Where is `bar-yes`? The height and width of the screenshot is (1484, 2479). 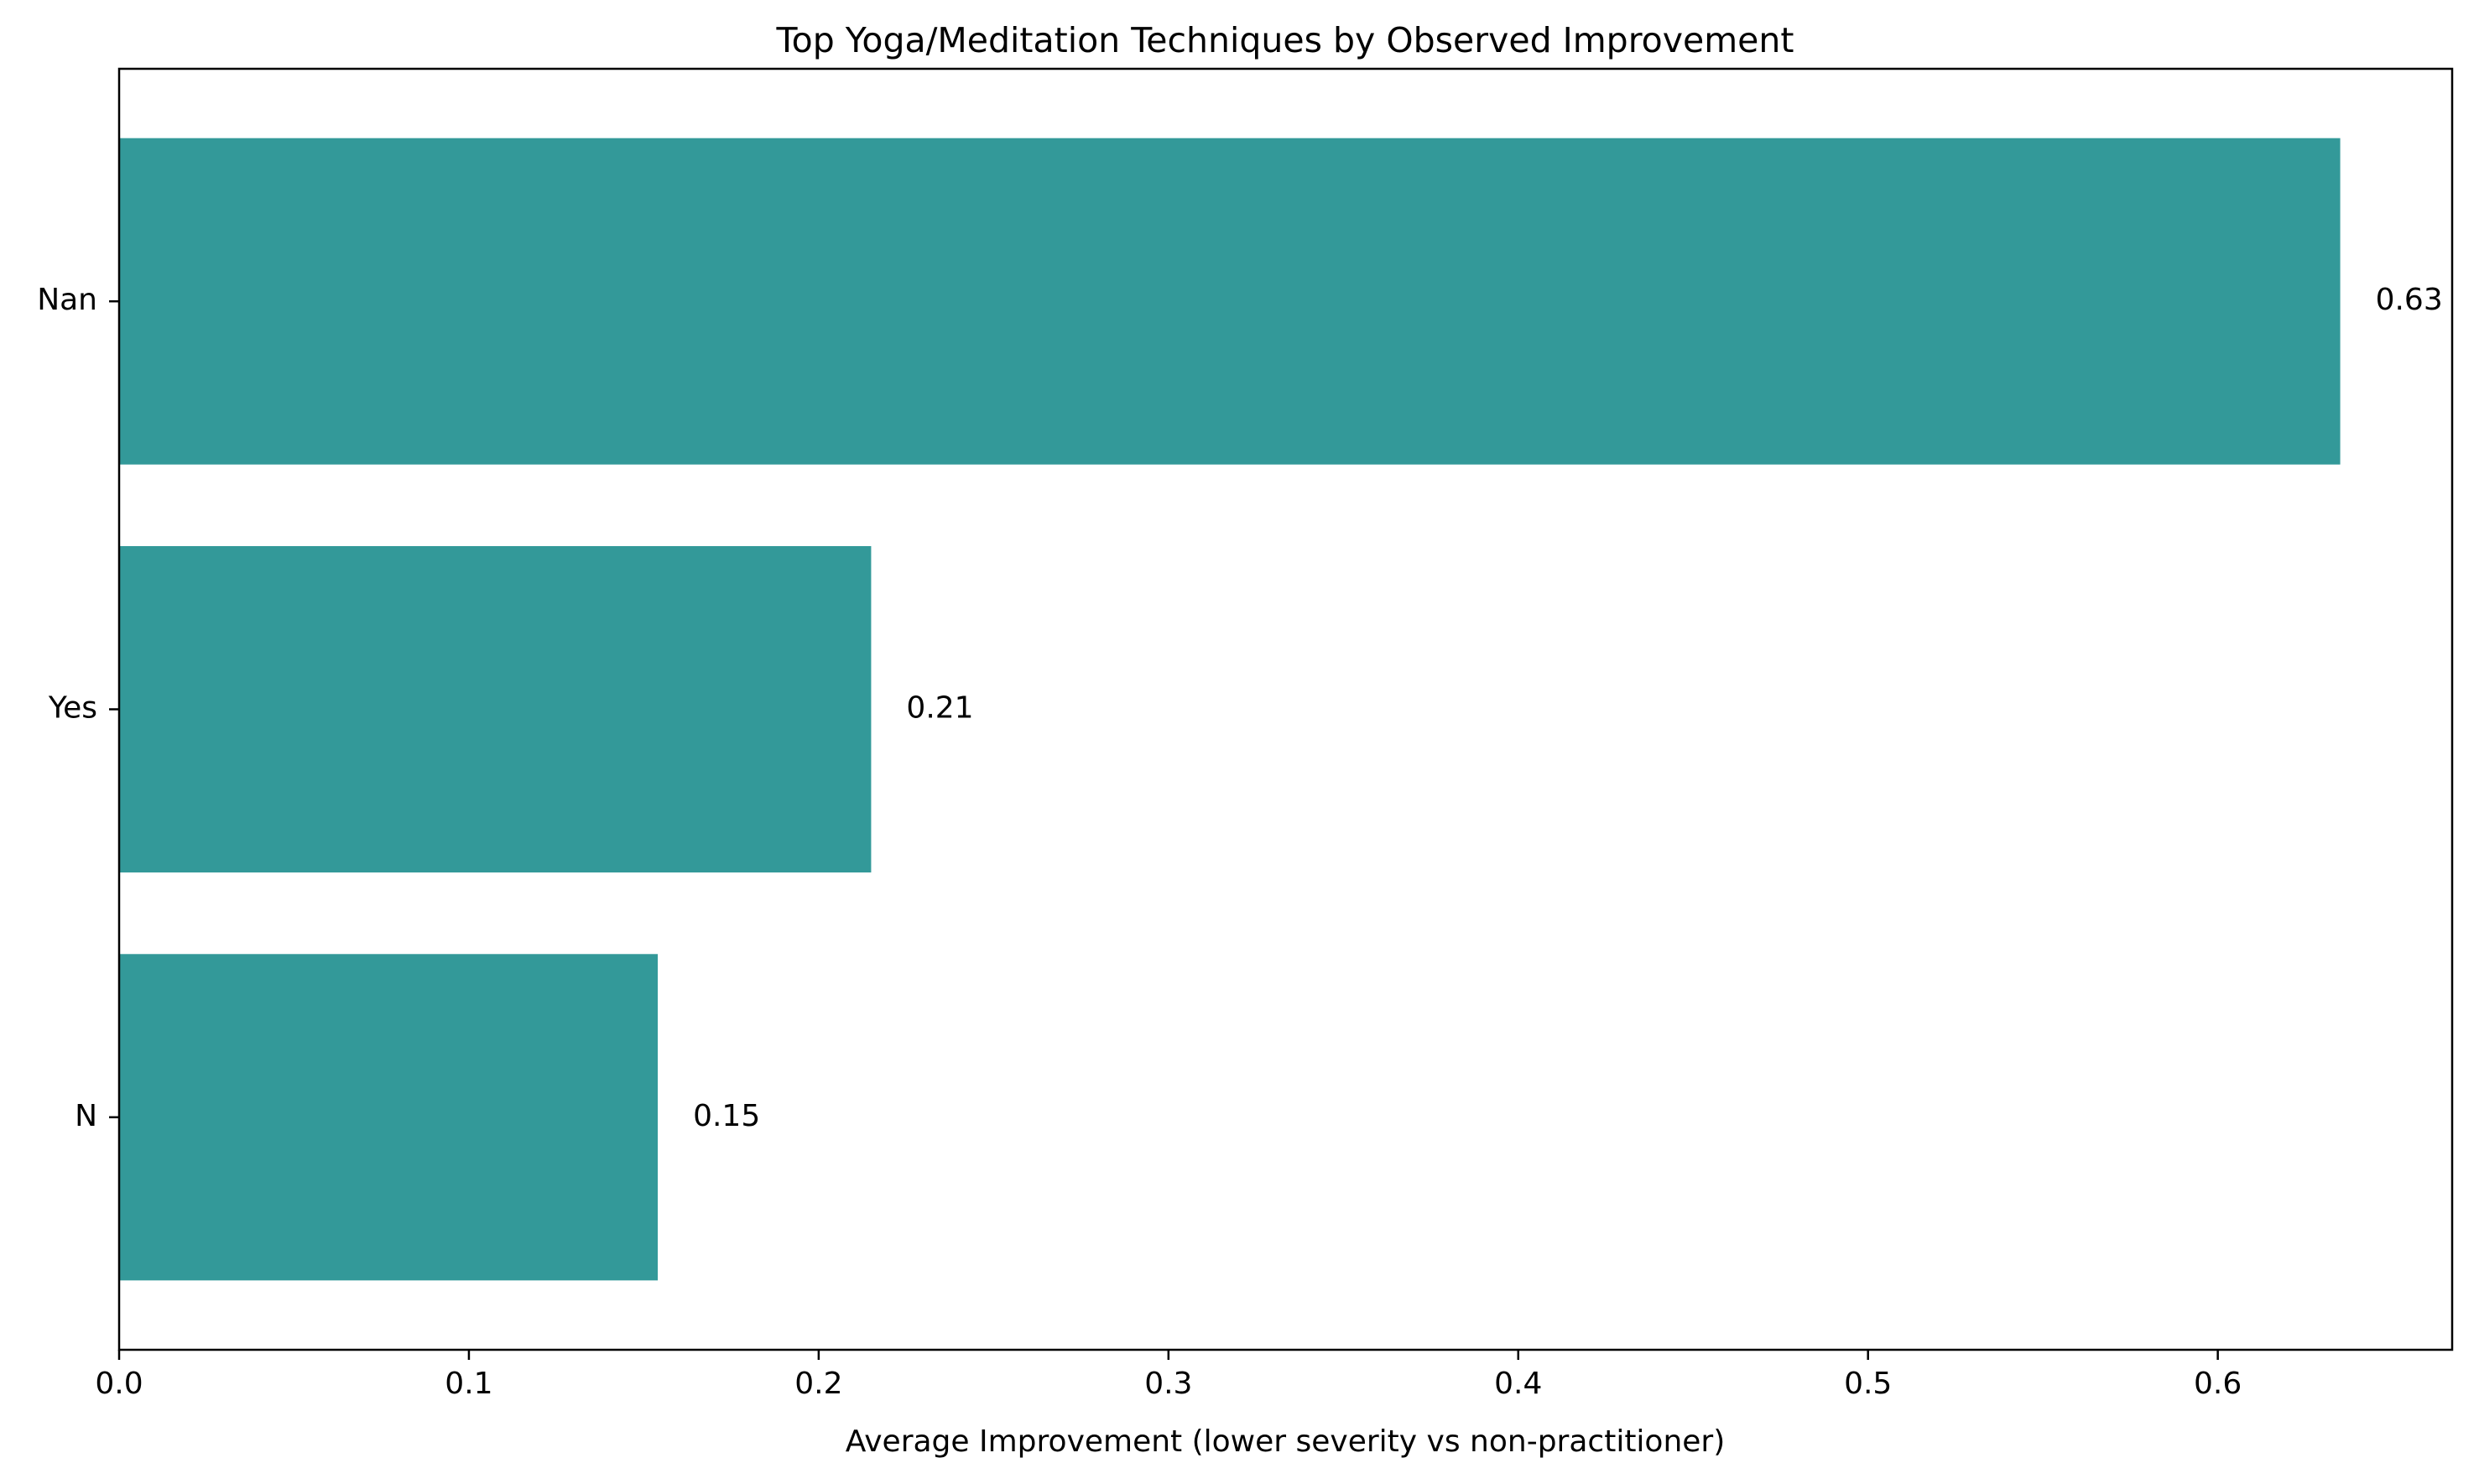
bar-yes is located at coordinates (495, 709).